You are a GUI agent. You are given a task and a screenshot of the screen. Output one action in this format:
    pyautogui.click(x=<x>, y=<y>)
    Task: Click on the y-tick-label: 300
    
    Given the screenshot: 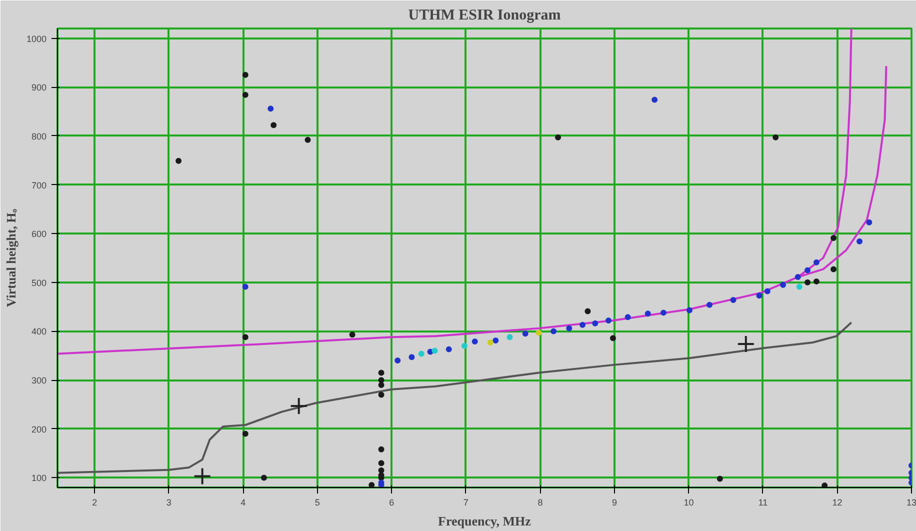 What is the action you would take?
    pyautogui.click(x=39, y=381)
    